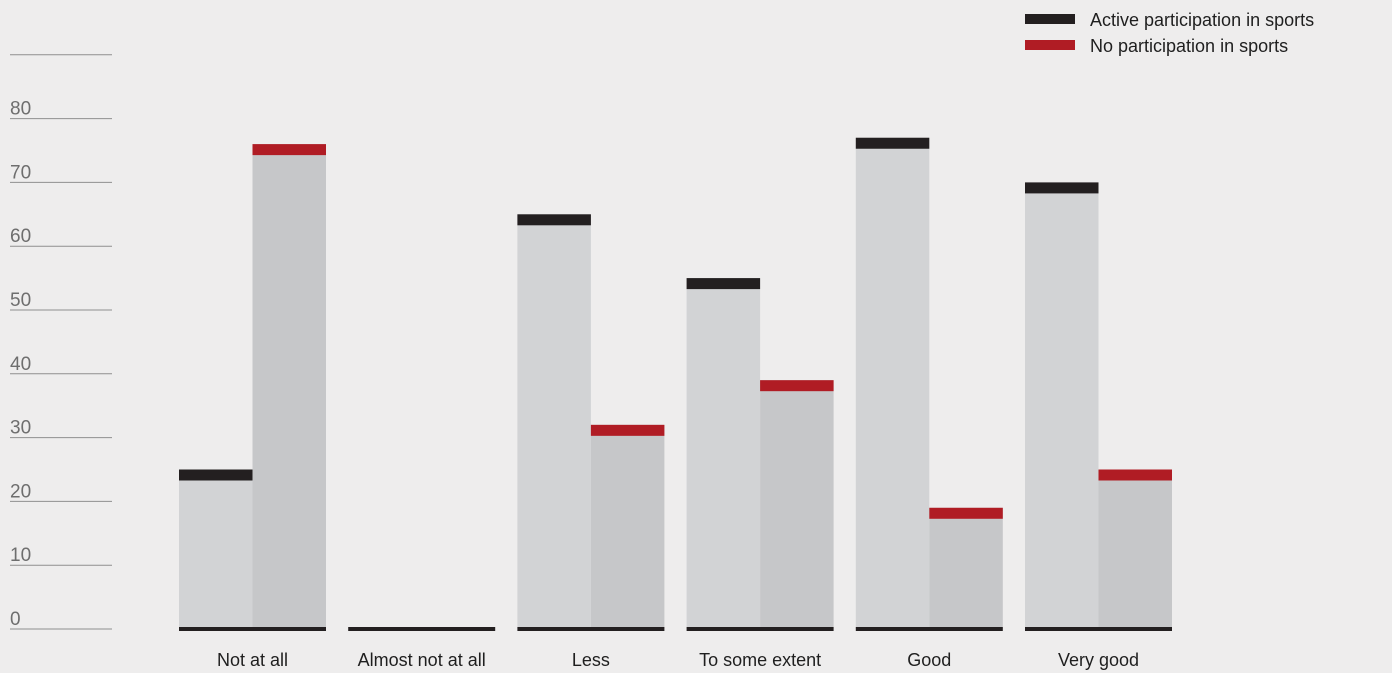 The image size is (1392, 673). I want to click on y-tick-label: 0, so click(15, 619).